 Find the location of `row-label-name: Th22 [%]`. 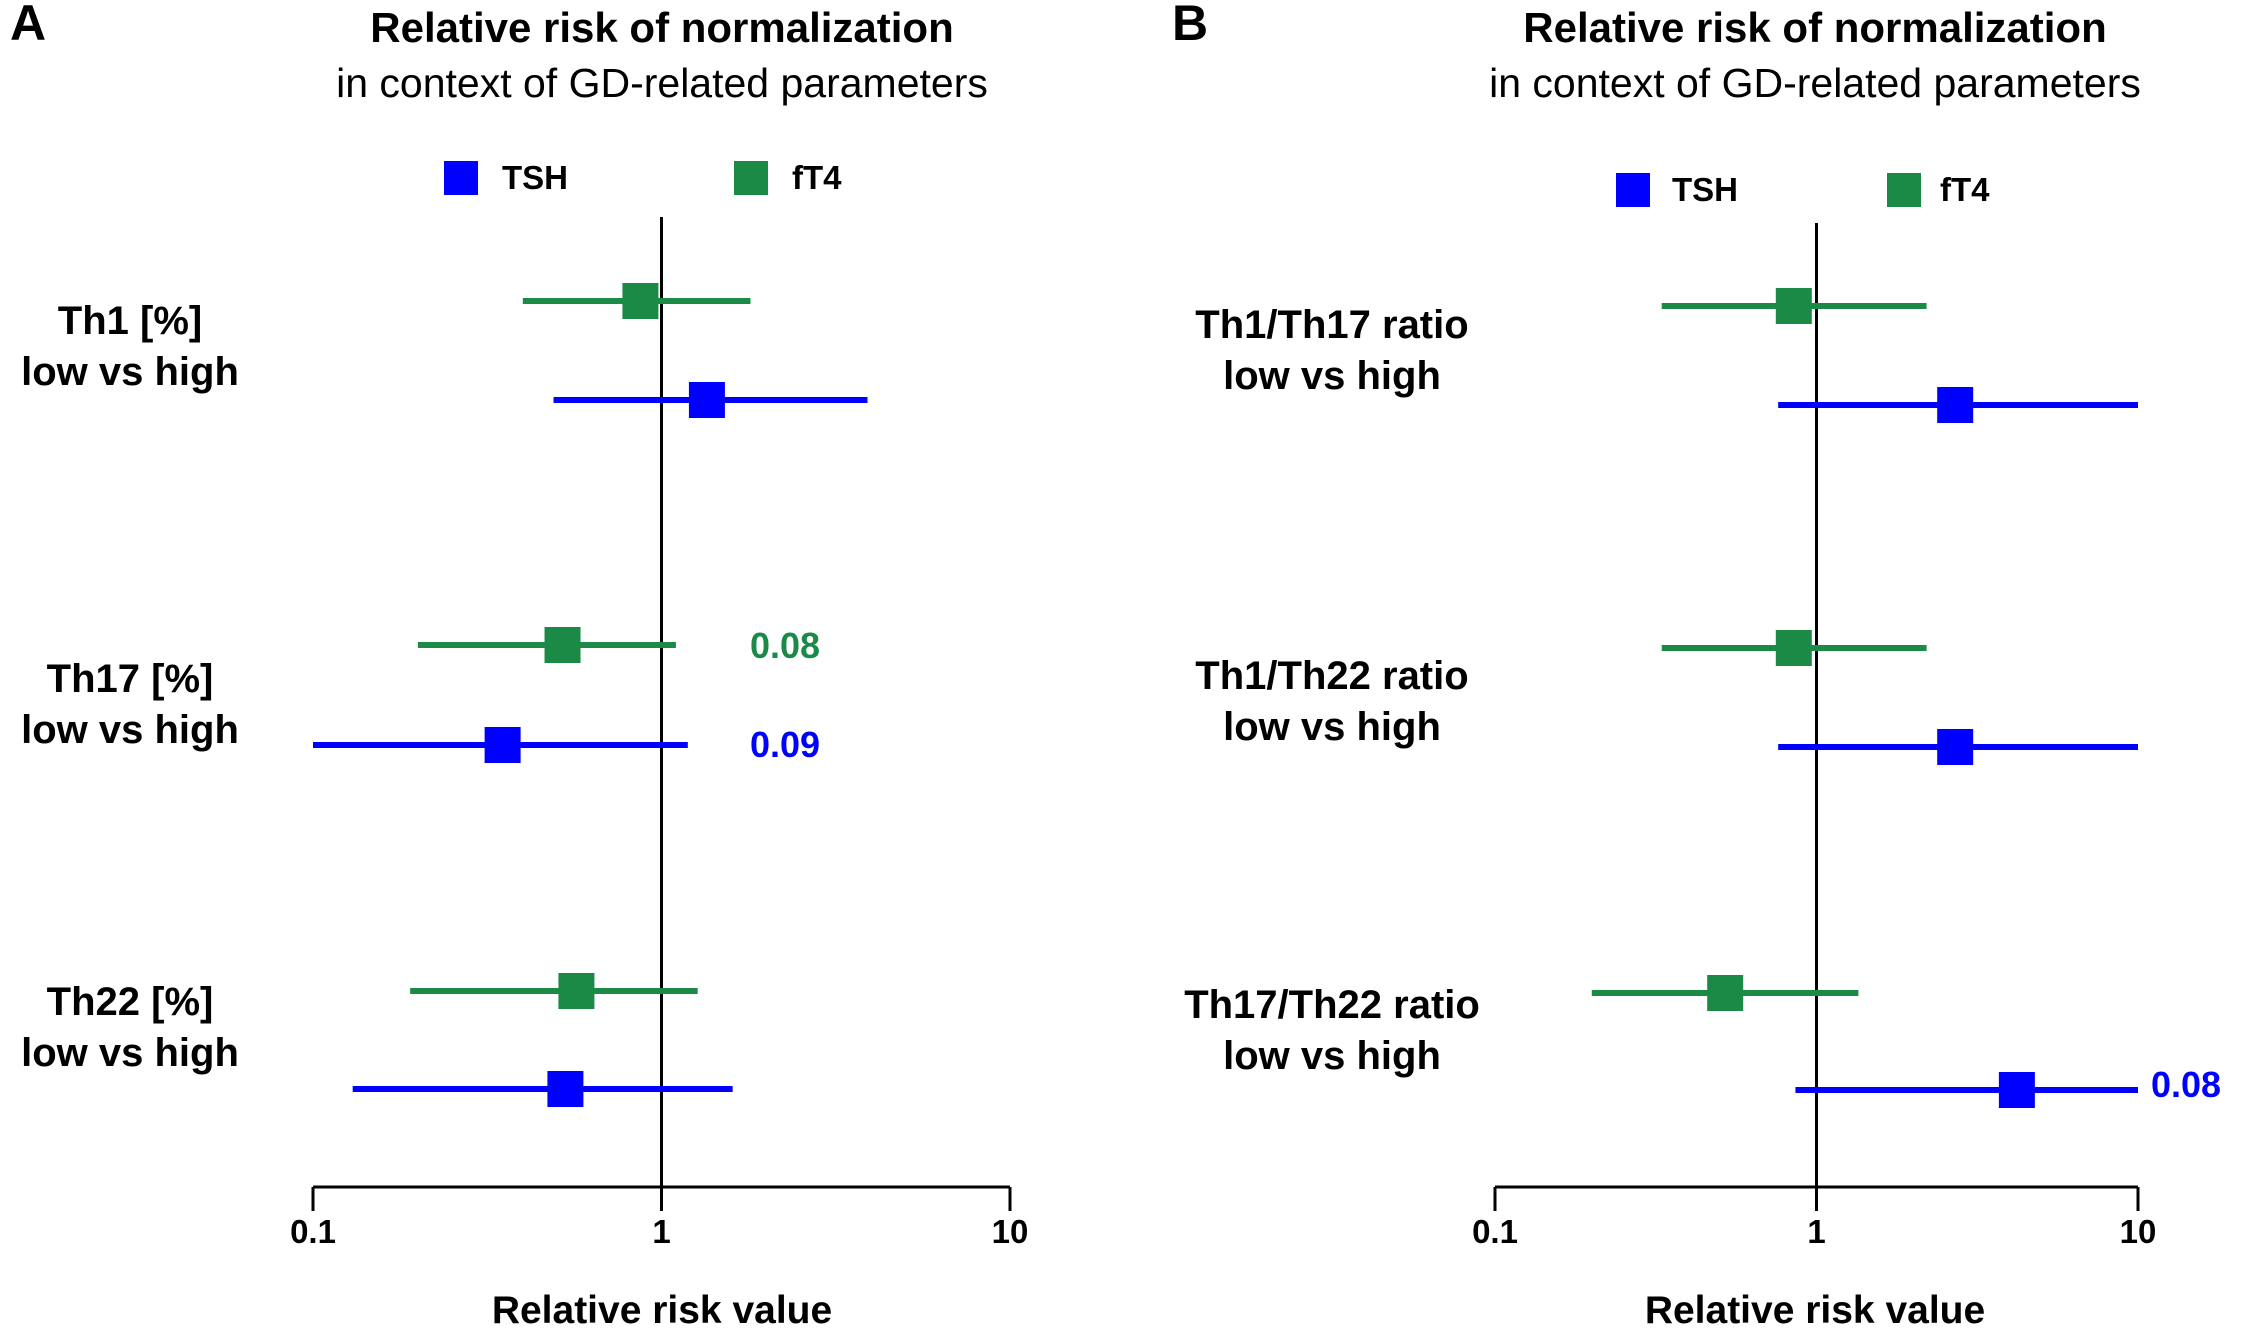

row-label-name: Th22 [%] is located at coordinates (130, 1002).